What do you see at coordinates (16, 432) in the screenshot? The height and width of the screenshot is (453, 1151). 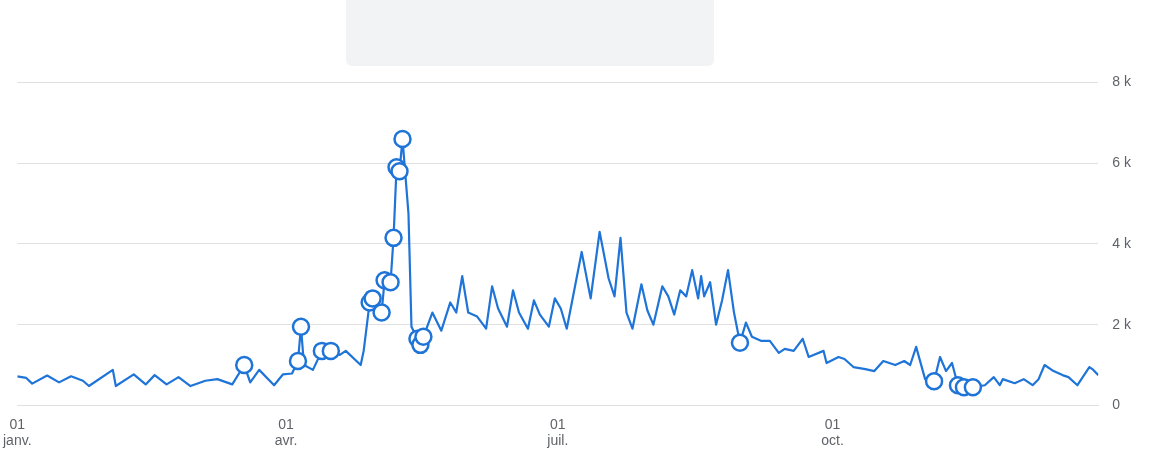 I see `x-tick-label: 01 janv.` at bounding box center [16, 432].